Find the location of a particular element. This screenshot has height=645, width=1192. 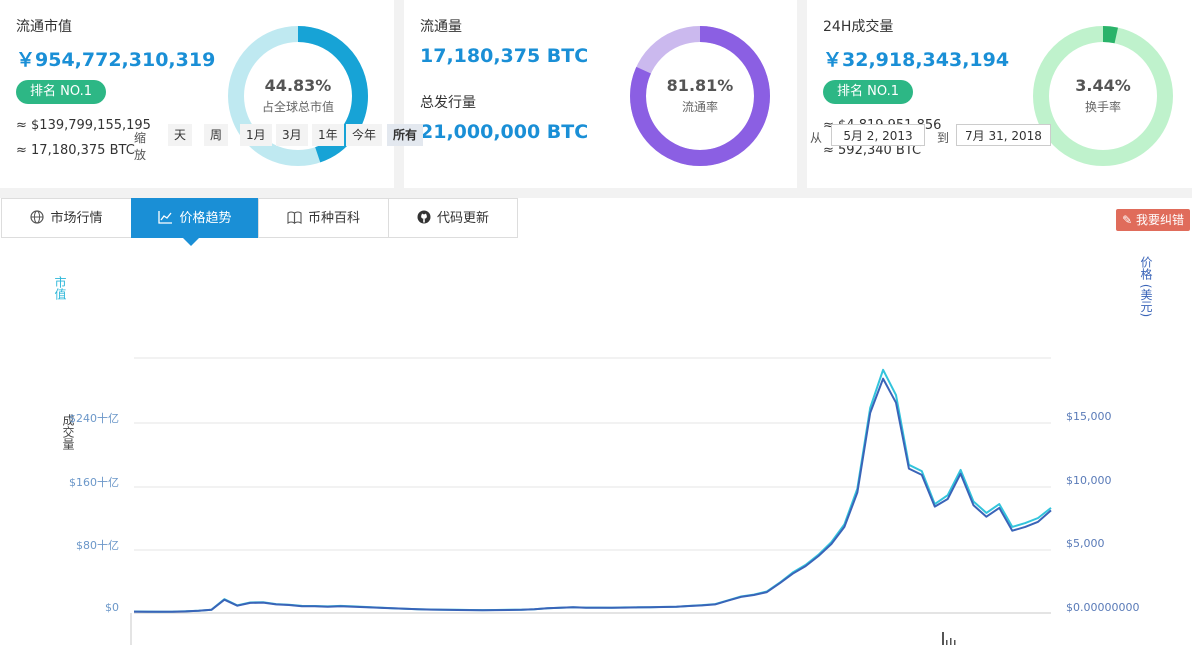

tab-market-label: 市场行情 is located at coordinates (76, 218).